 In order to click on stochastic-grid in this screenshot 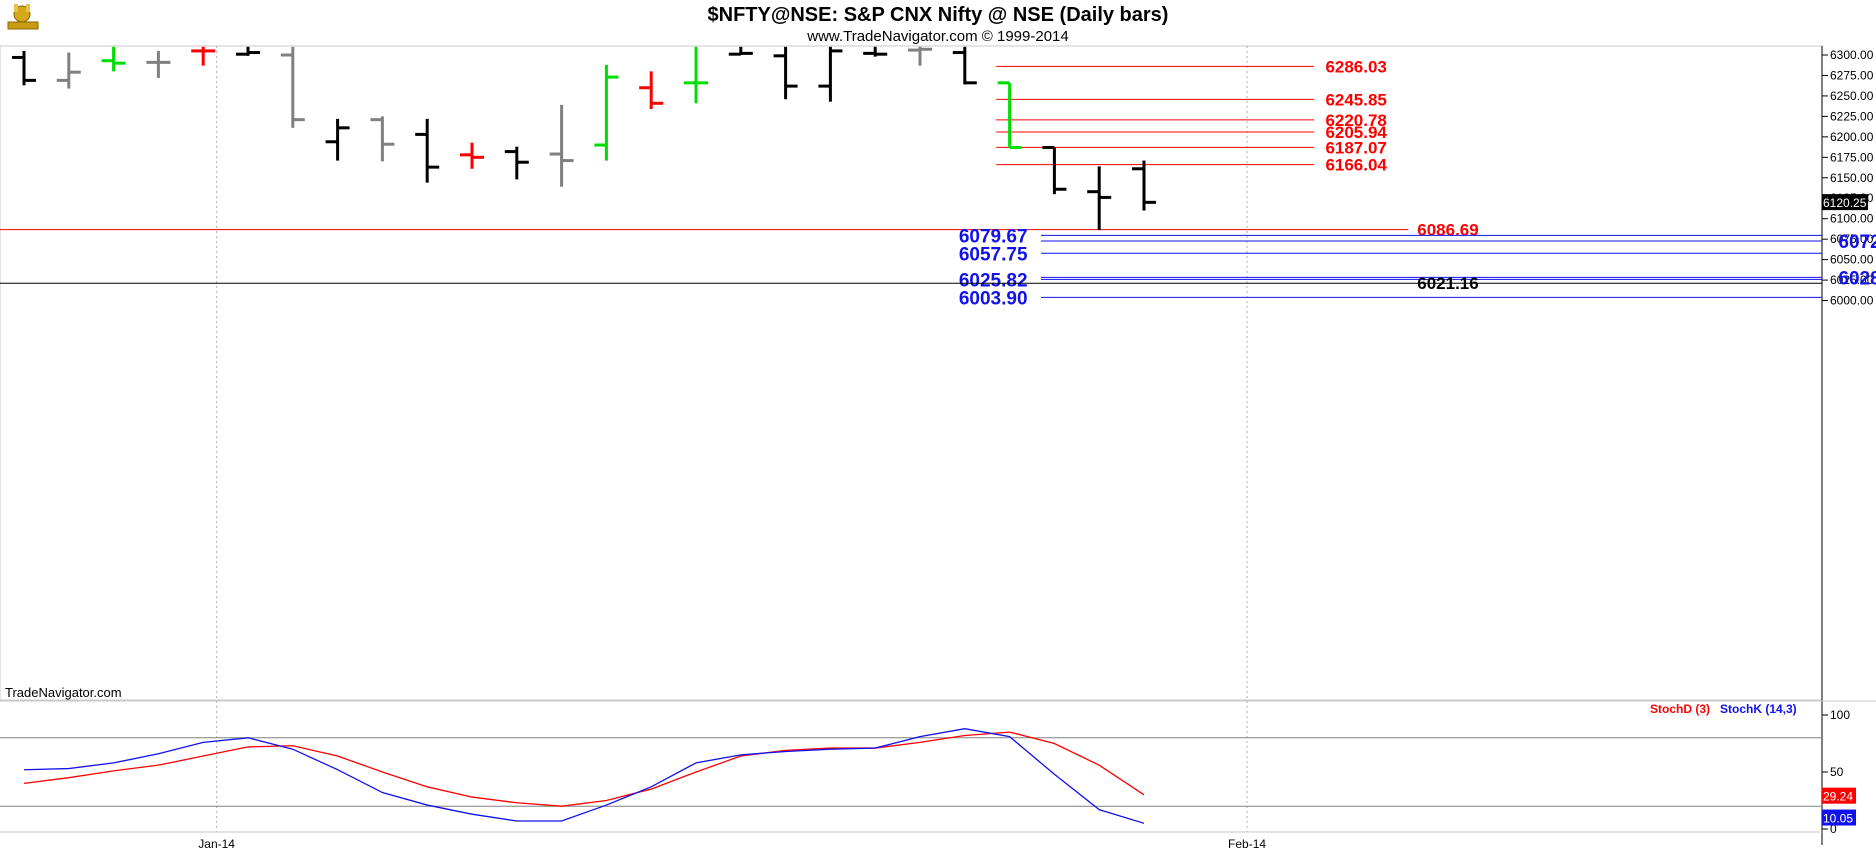, I will do `click(911, 772)`.